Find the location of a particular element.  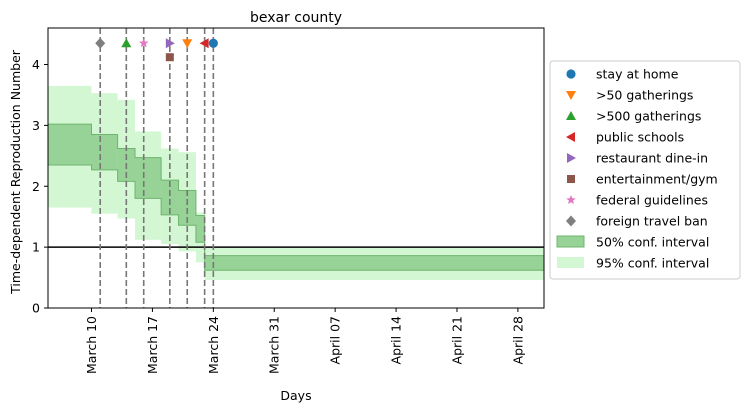

y-tick-label: 0 is located at coordinates (36, 308).